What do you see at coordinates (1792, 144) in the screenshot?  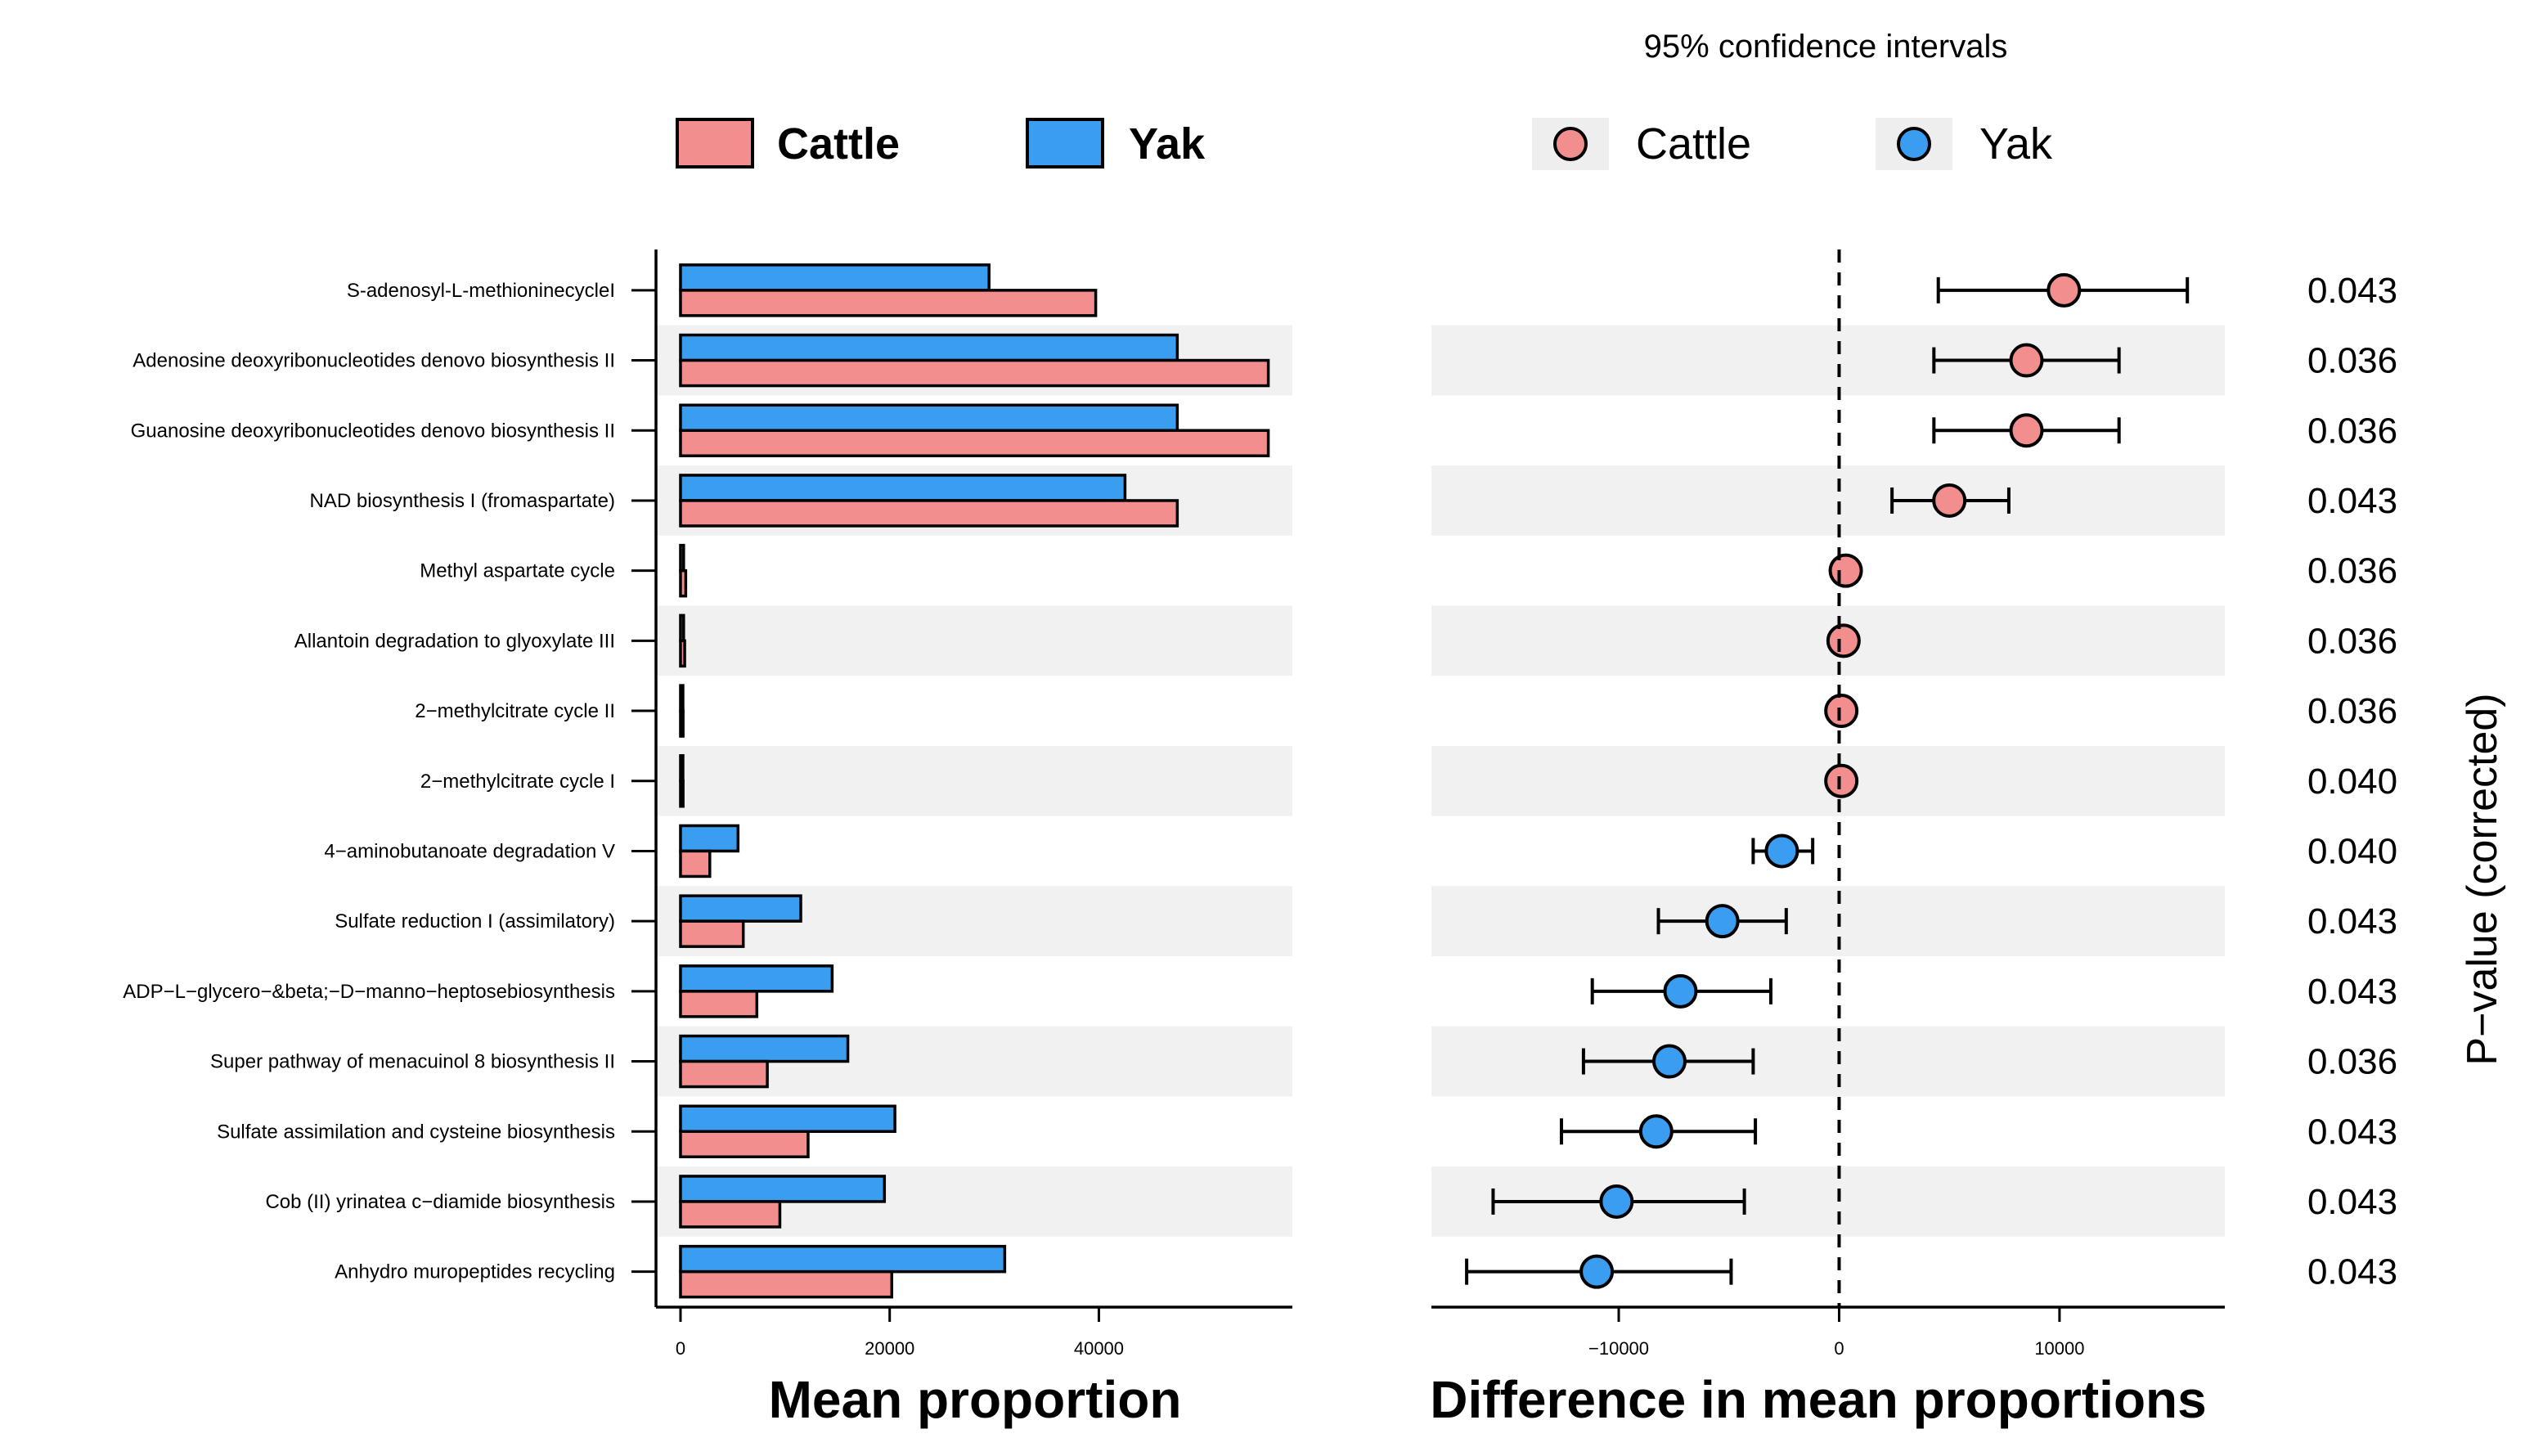 I see `difference-legend: Cattle Yak` at bounding box center [1792, 144].